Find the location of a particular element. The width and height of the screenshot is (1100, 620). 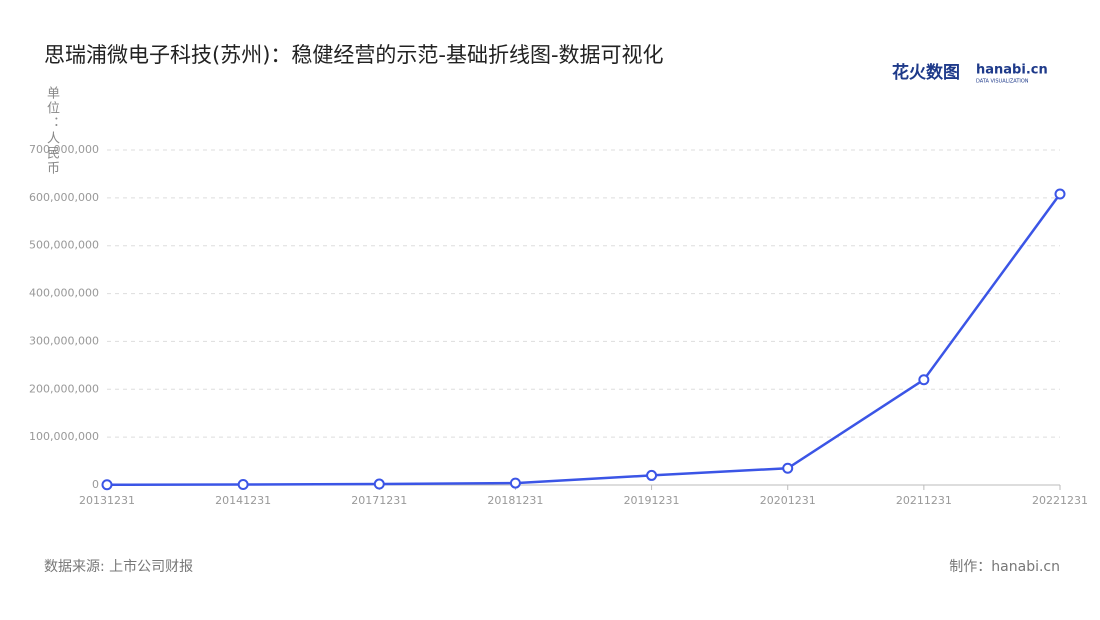

x-tick-label: 20181231 is located at coordinates (515, 500).